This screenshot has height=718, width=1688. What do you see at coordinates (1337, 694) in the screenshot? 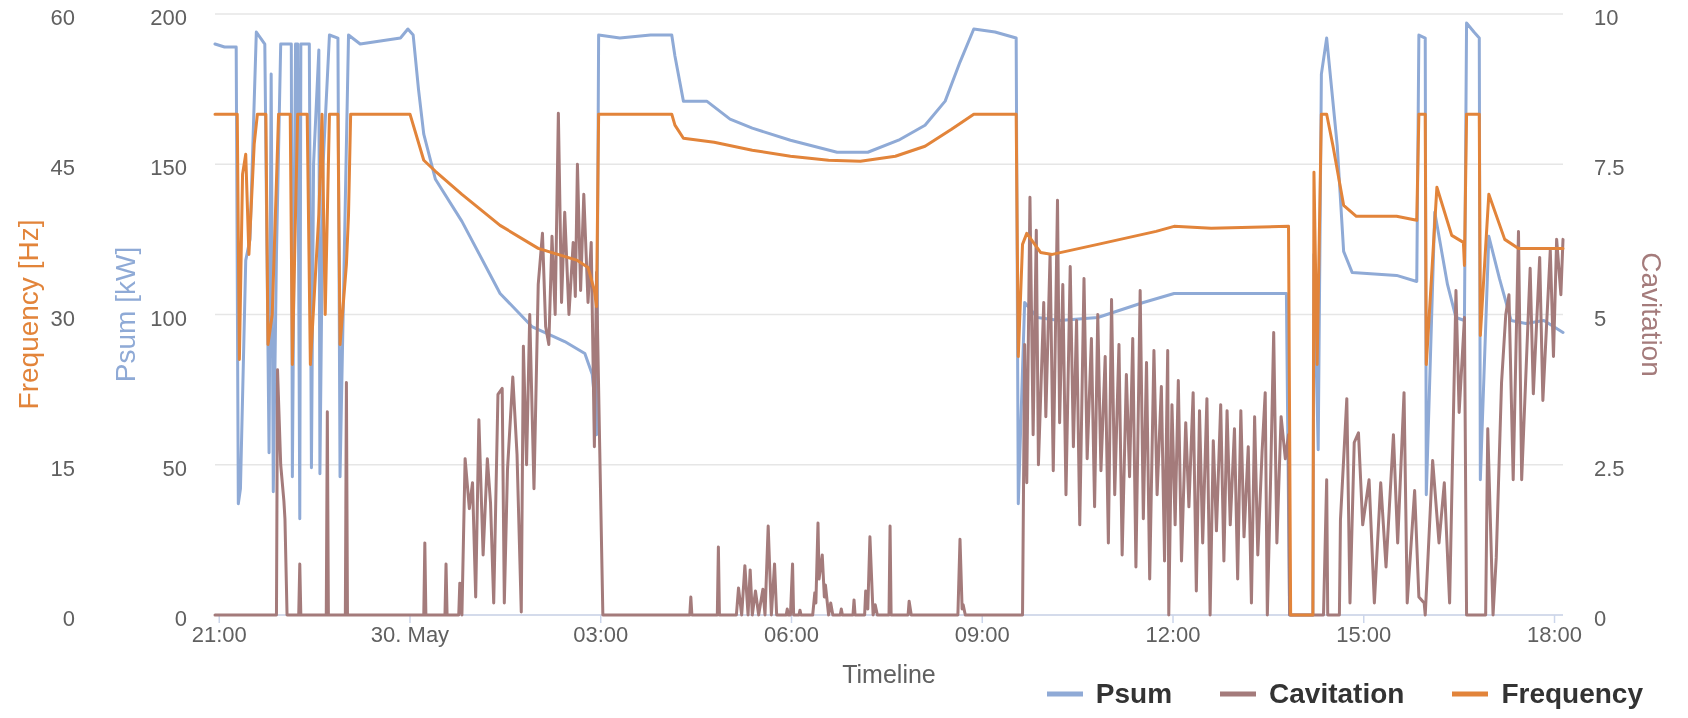
I see `legend-label: Cavitation` at bounding box center [1337, 694].